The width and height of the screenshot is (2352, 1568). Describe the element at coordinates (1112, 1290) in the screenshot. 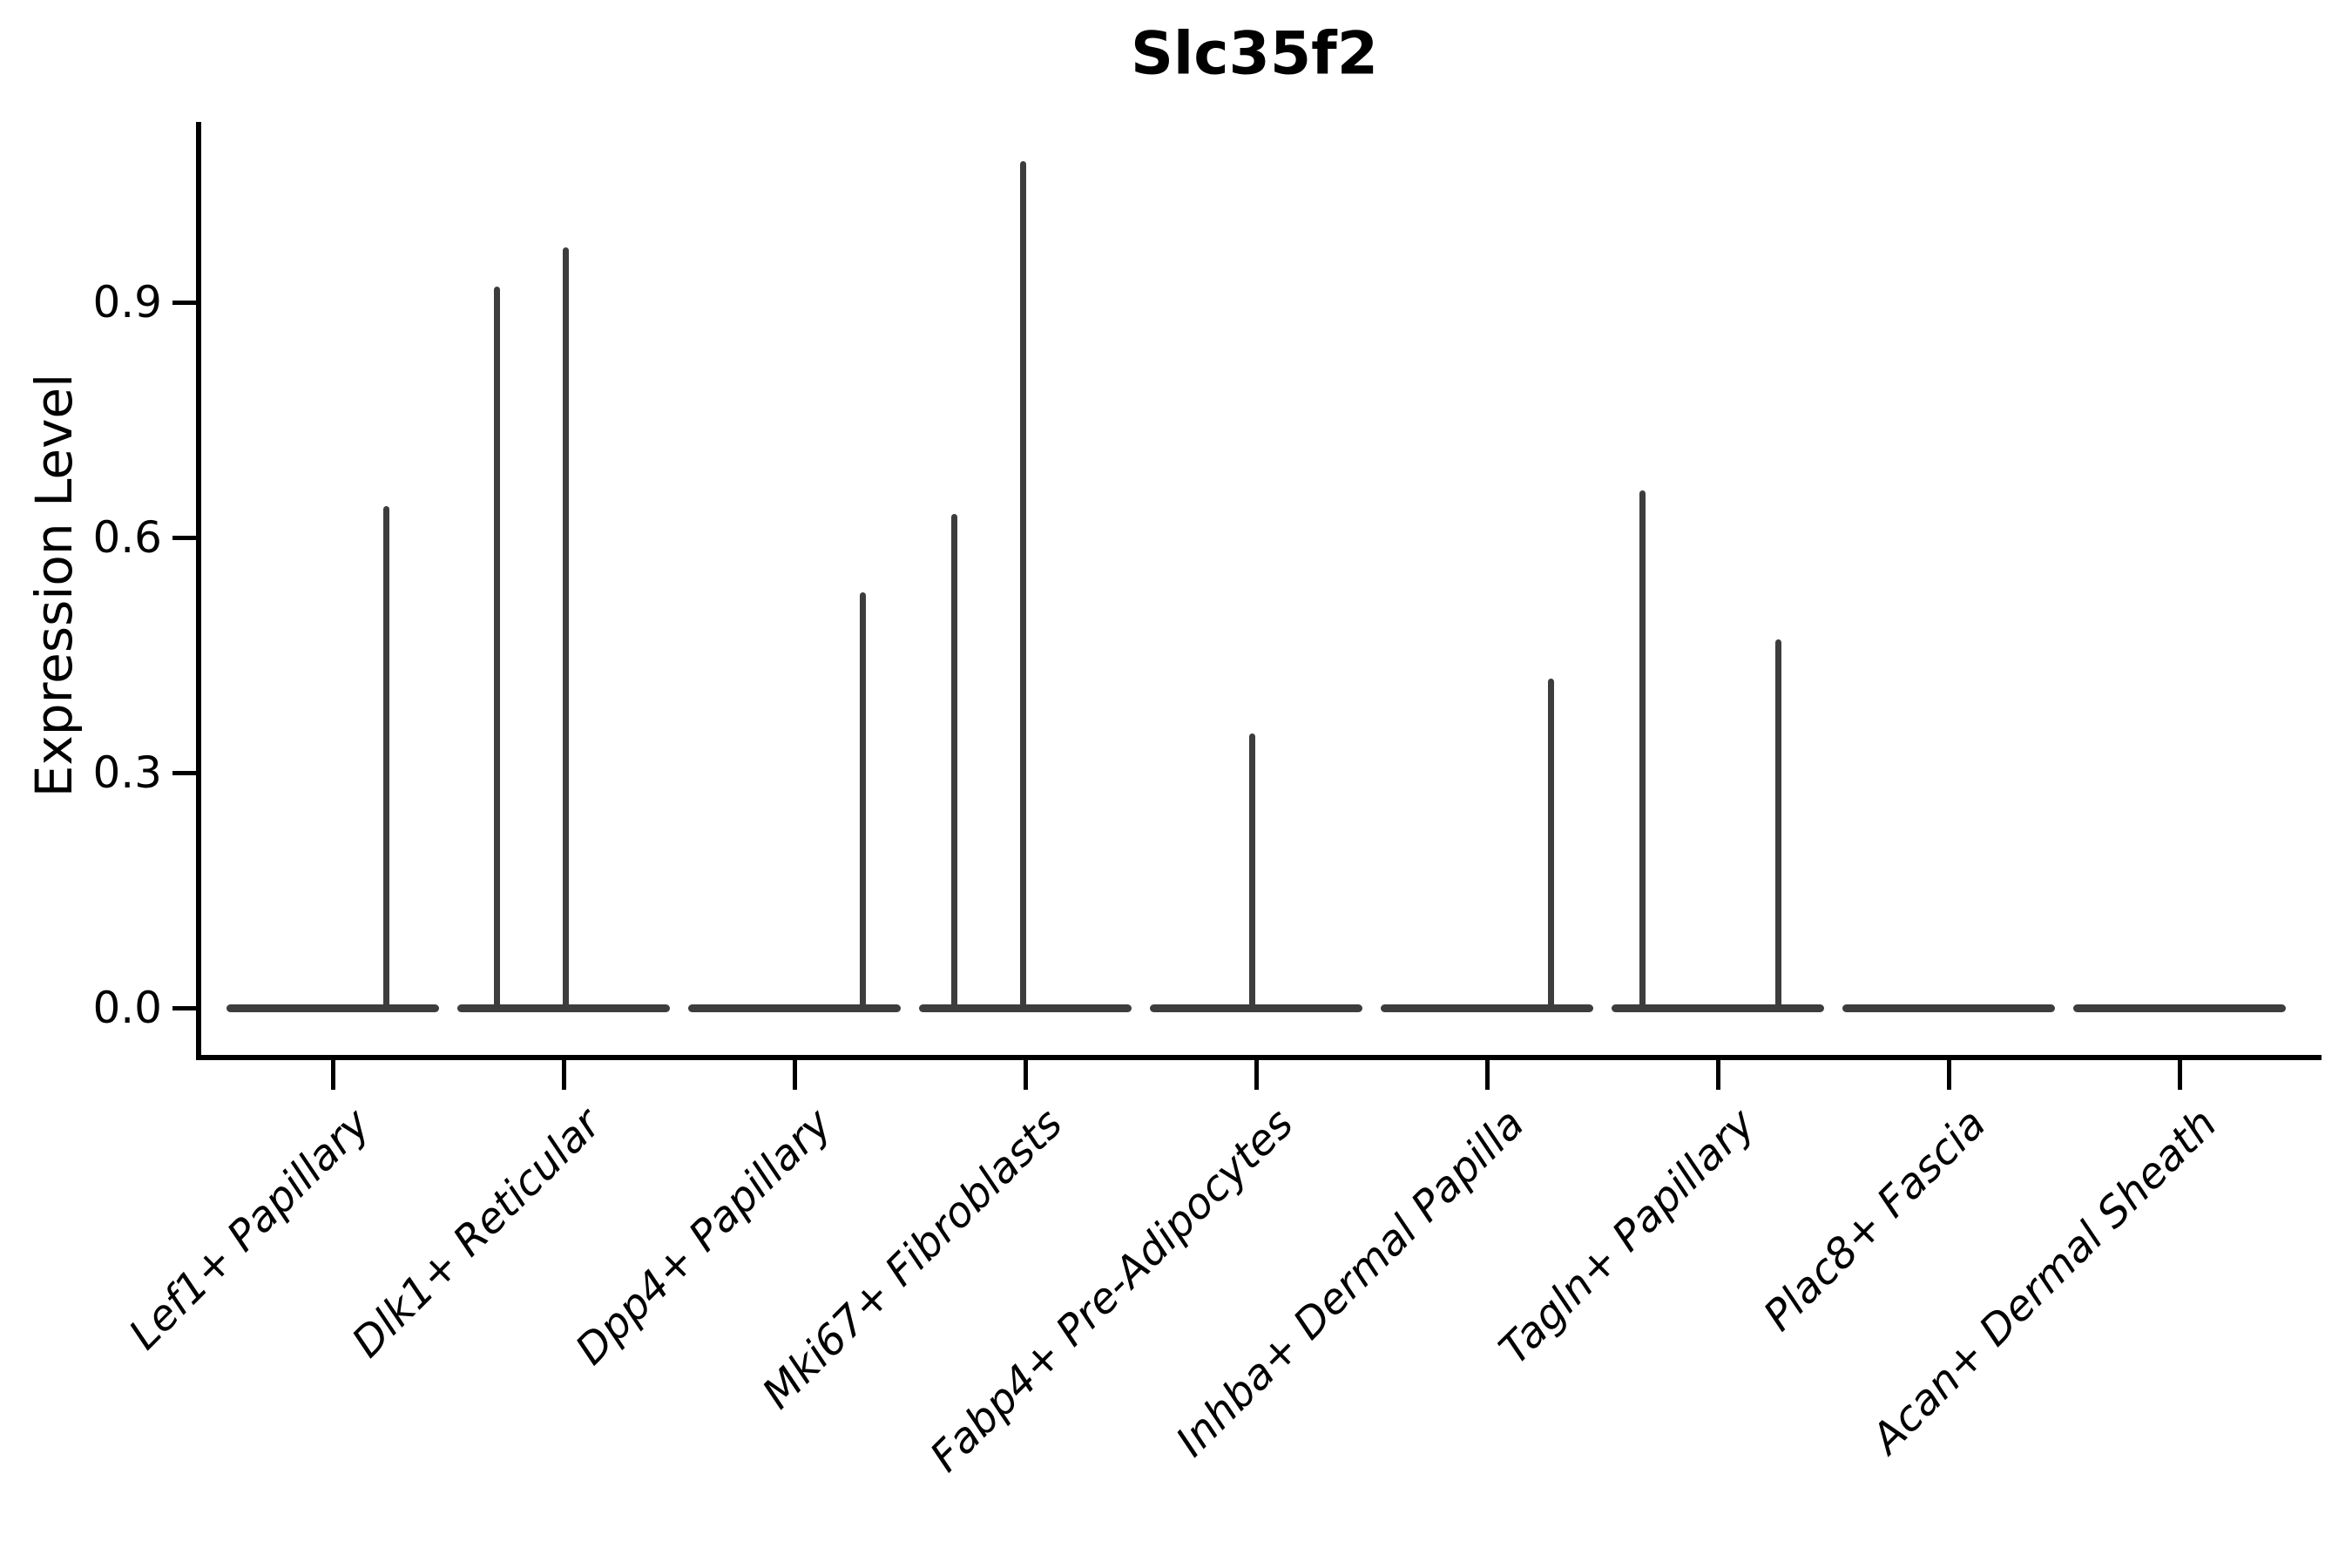

I see `x-tick-label: Fabp4+ Pre-Adipocytes` at that location.